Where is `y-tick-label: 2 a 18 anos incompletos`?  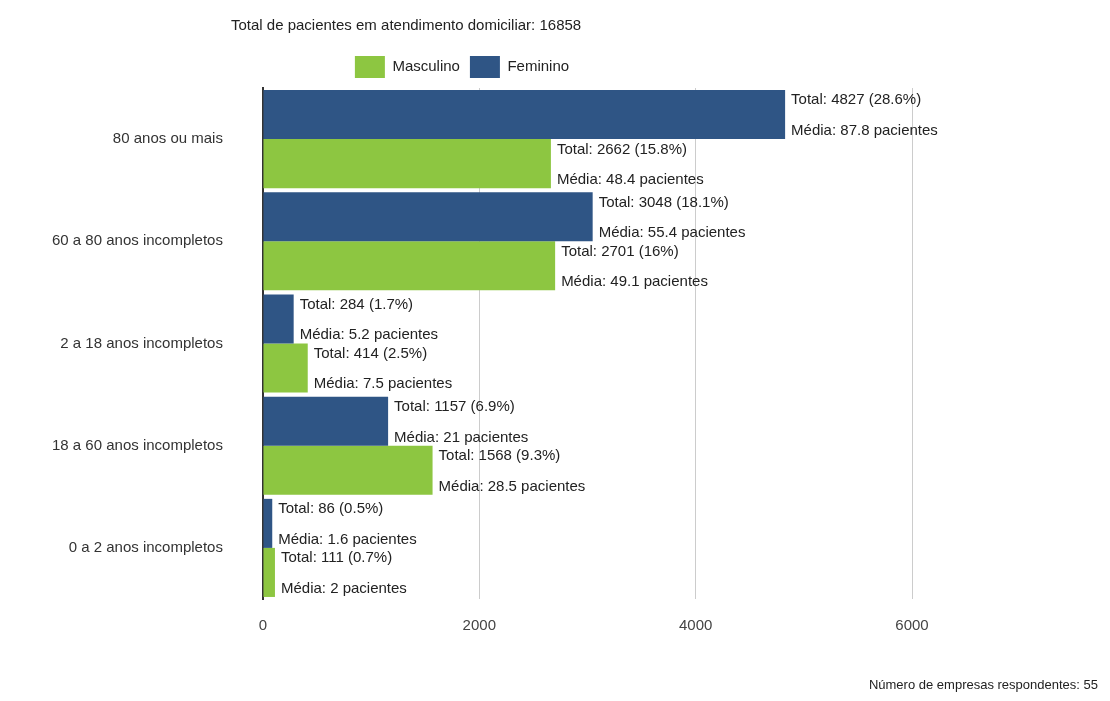
y-tick-label: 2 a 18 anos incompletos is located at coordinates (141, 342).